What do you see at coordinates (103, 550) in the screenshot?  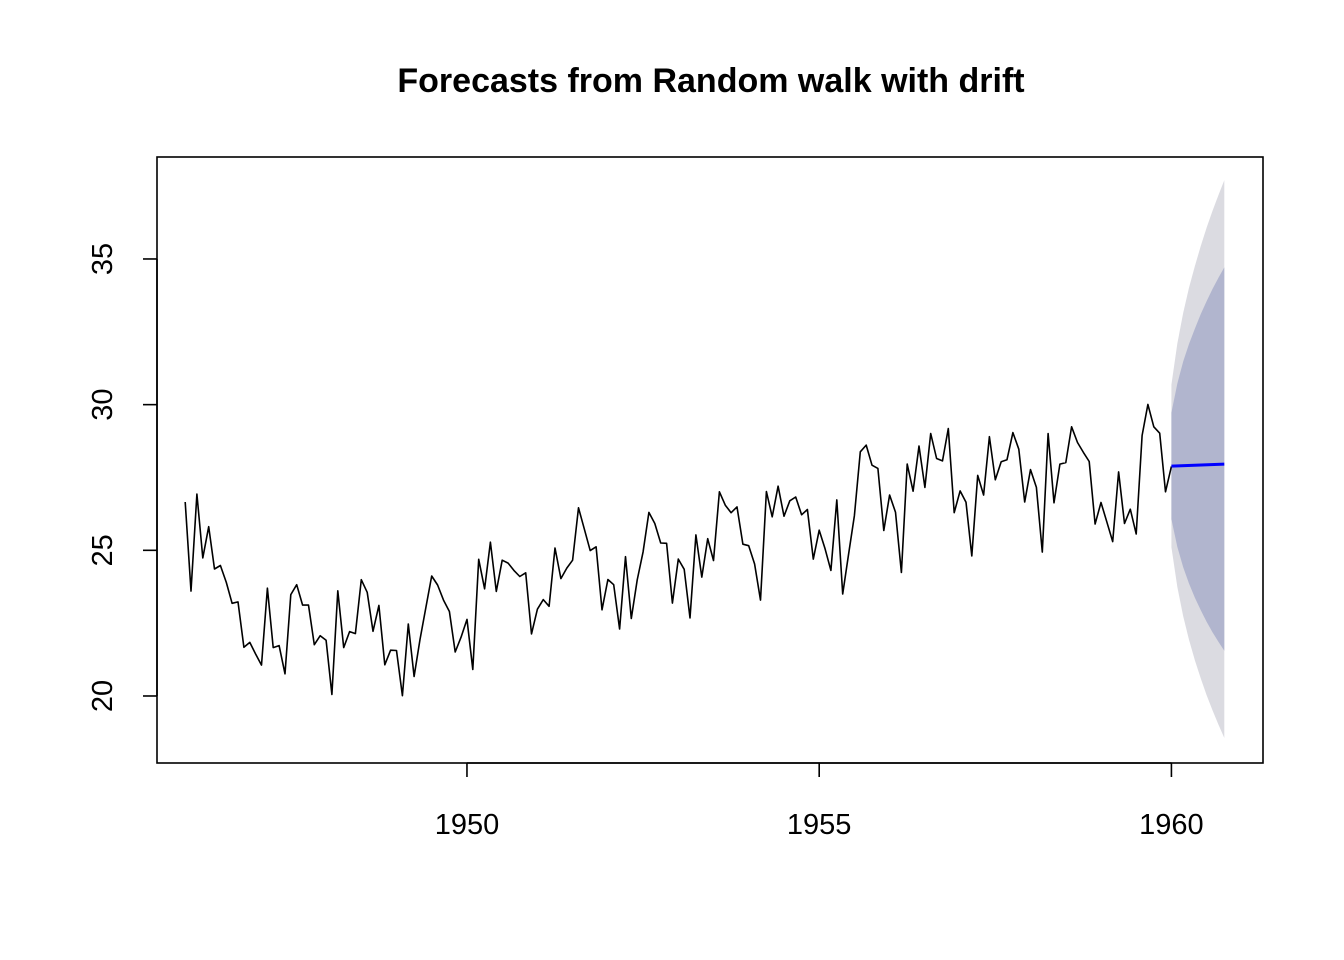 I see `y-tick-label: 25` at bounding box center [103, 550].